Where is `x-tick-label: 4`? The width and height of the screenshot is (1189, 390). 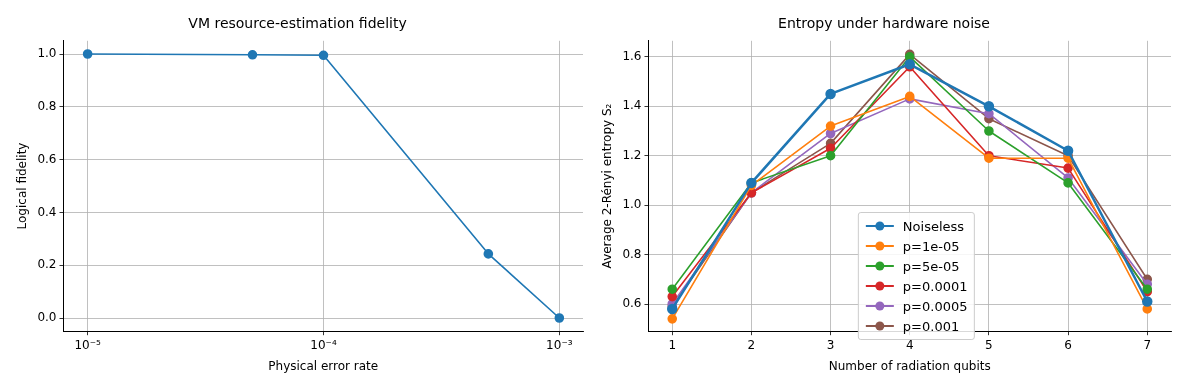
x-tick-label: 4 is located at coordinates (909, 344).